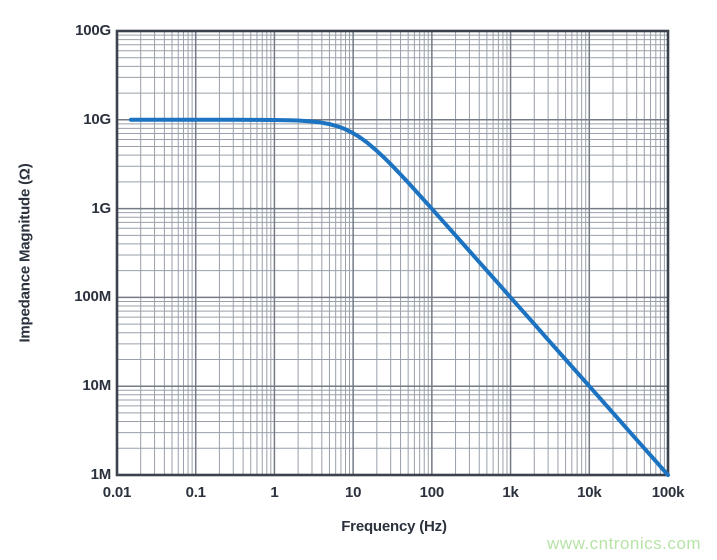  Describe the element at coordinates (97, 119) in the screenshot. I see `y-tick-label: 10G` at that location.